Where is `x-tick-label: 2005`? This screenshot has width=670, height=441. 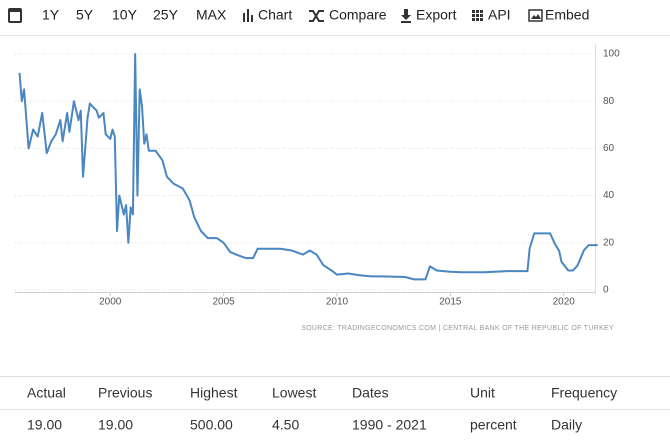
x-tick-label: 2005 is located at coordinates (223, 302).